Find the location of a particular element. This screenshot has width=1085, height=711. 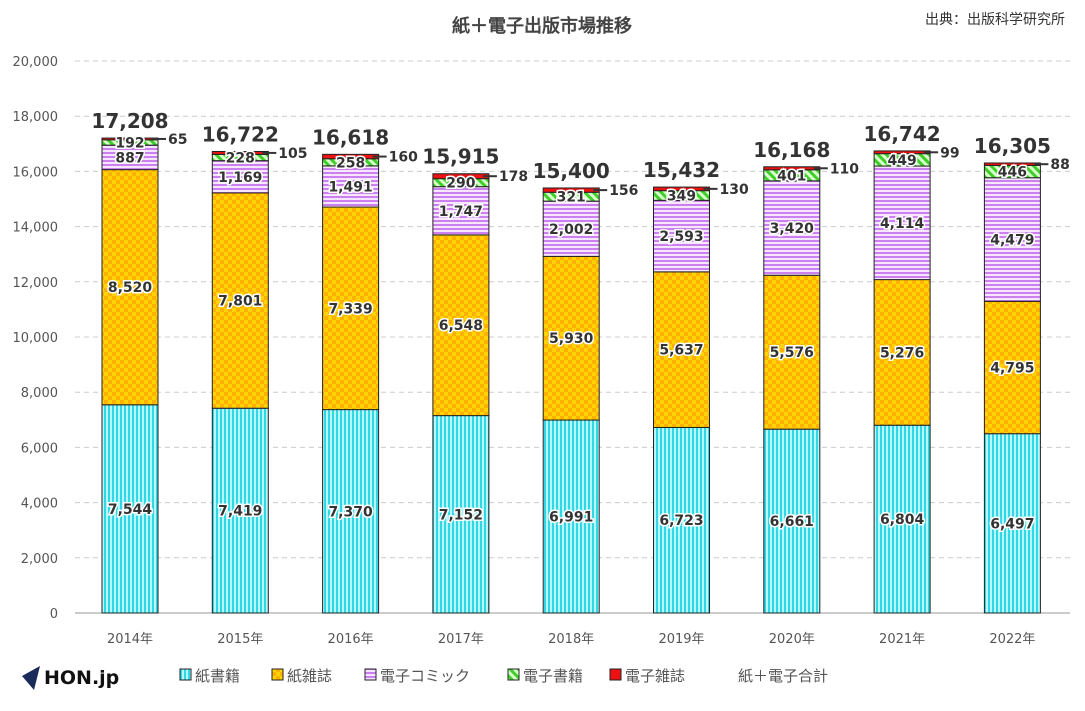

data-label: 290 is located at coordinates (460, 184).